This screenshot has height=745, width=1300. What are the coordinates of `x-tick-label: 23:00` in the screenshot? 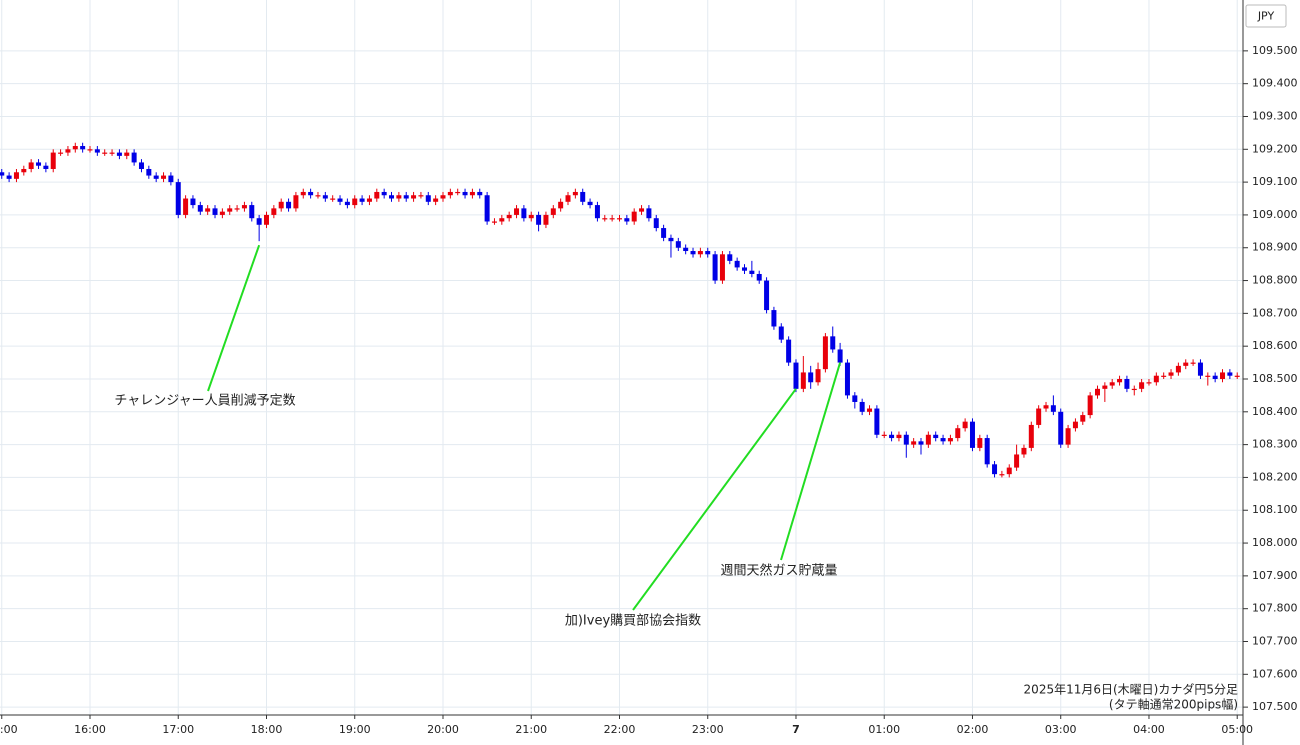 It's located at (708, 729).